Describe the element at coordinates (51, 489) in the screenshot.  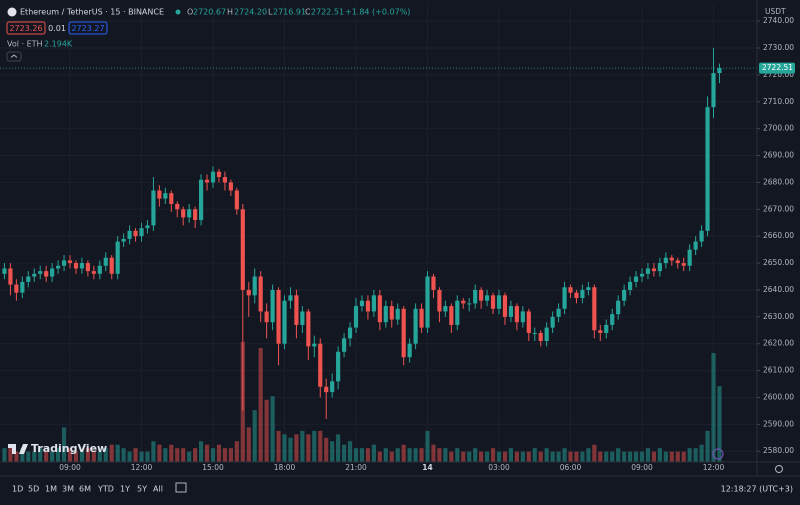
I see `range-button: 1M` at that location.